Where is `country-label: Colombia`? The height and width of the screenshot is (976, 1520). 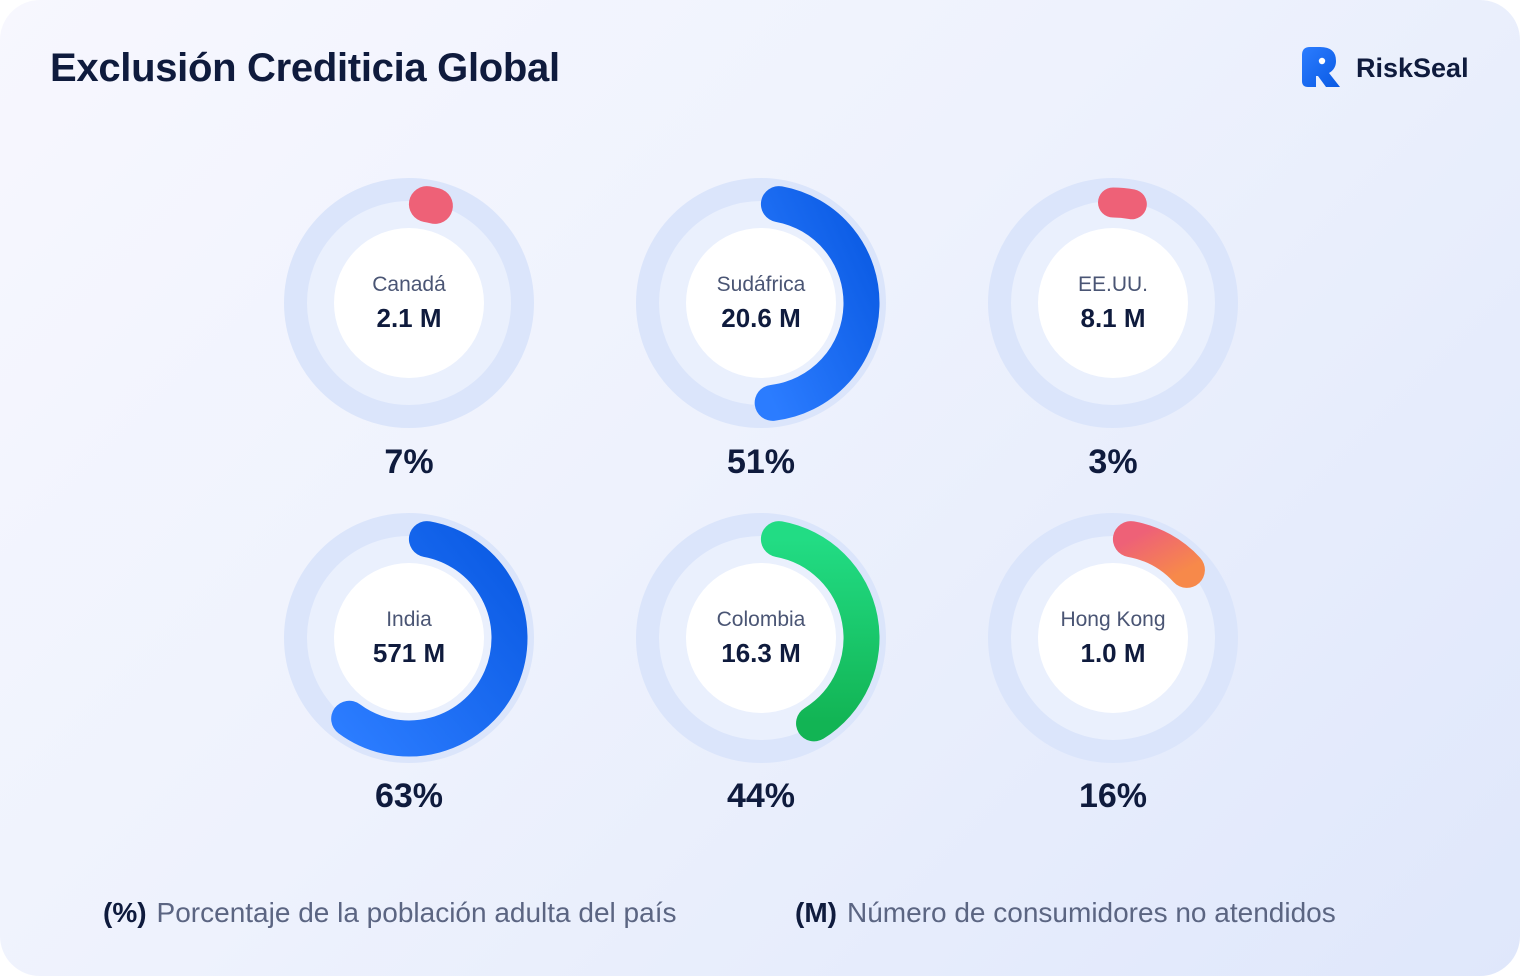
country-label: Colombia is located at coordinates (761, 619).